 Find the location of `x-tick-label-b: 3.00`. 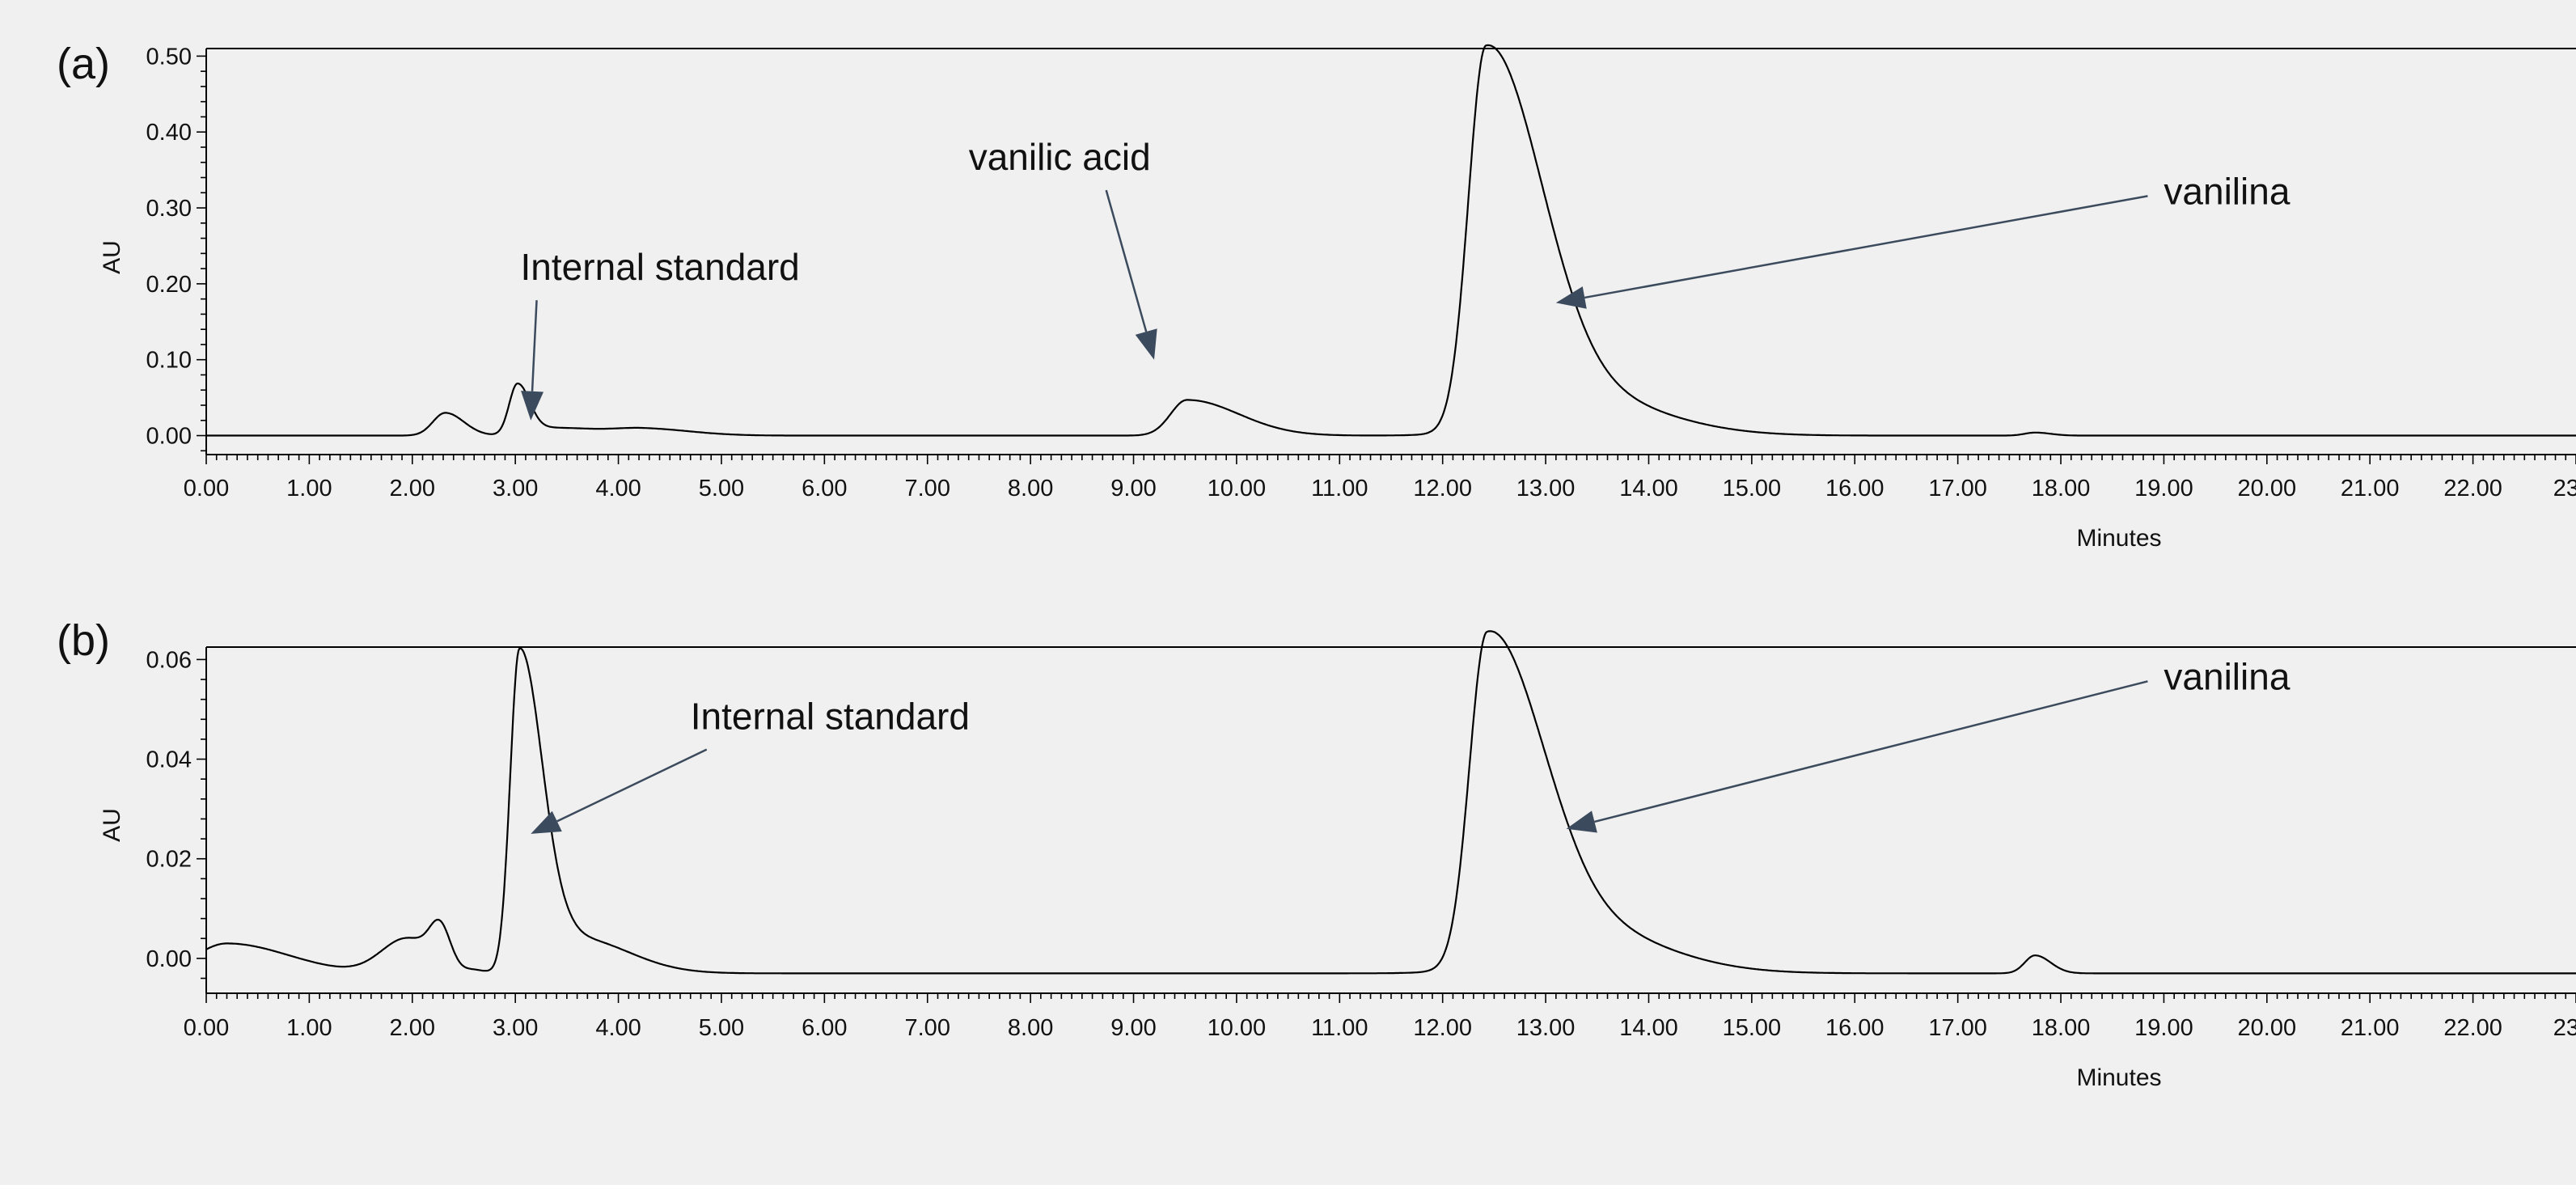

x-tick-label-b: 3.00 is located at coordinates (515, 1028).